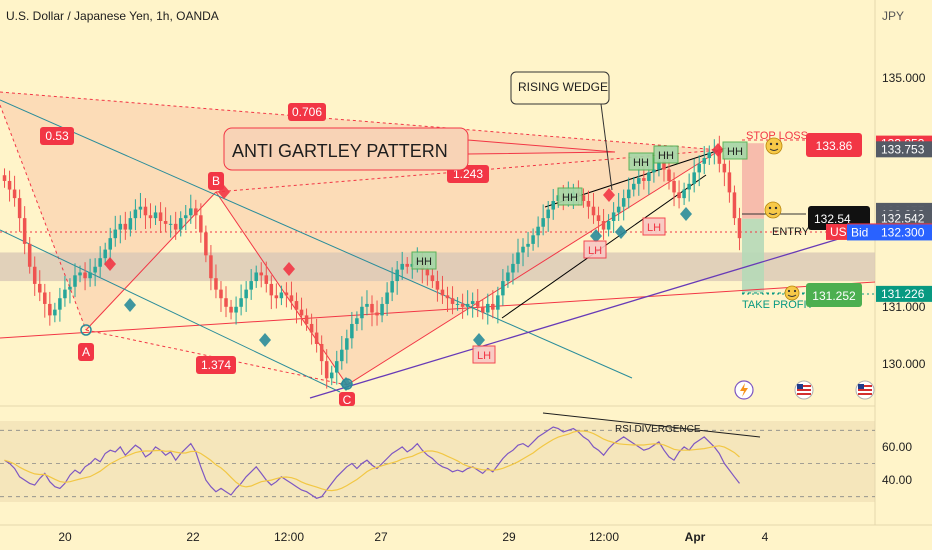  Describe the element at coordinates (774, 146) in the screenshot. I see `face-emoji-icon` at that location.